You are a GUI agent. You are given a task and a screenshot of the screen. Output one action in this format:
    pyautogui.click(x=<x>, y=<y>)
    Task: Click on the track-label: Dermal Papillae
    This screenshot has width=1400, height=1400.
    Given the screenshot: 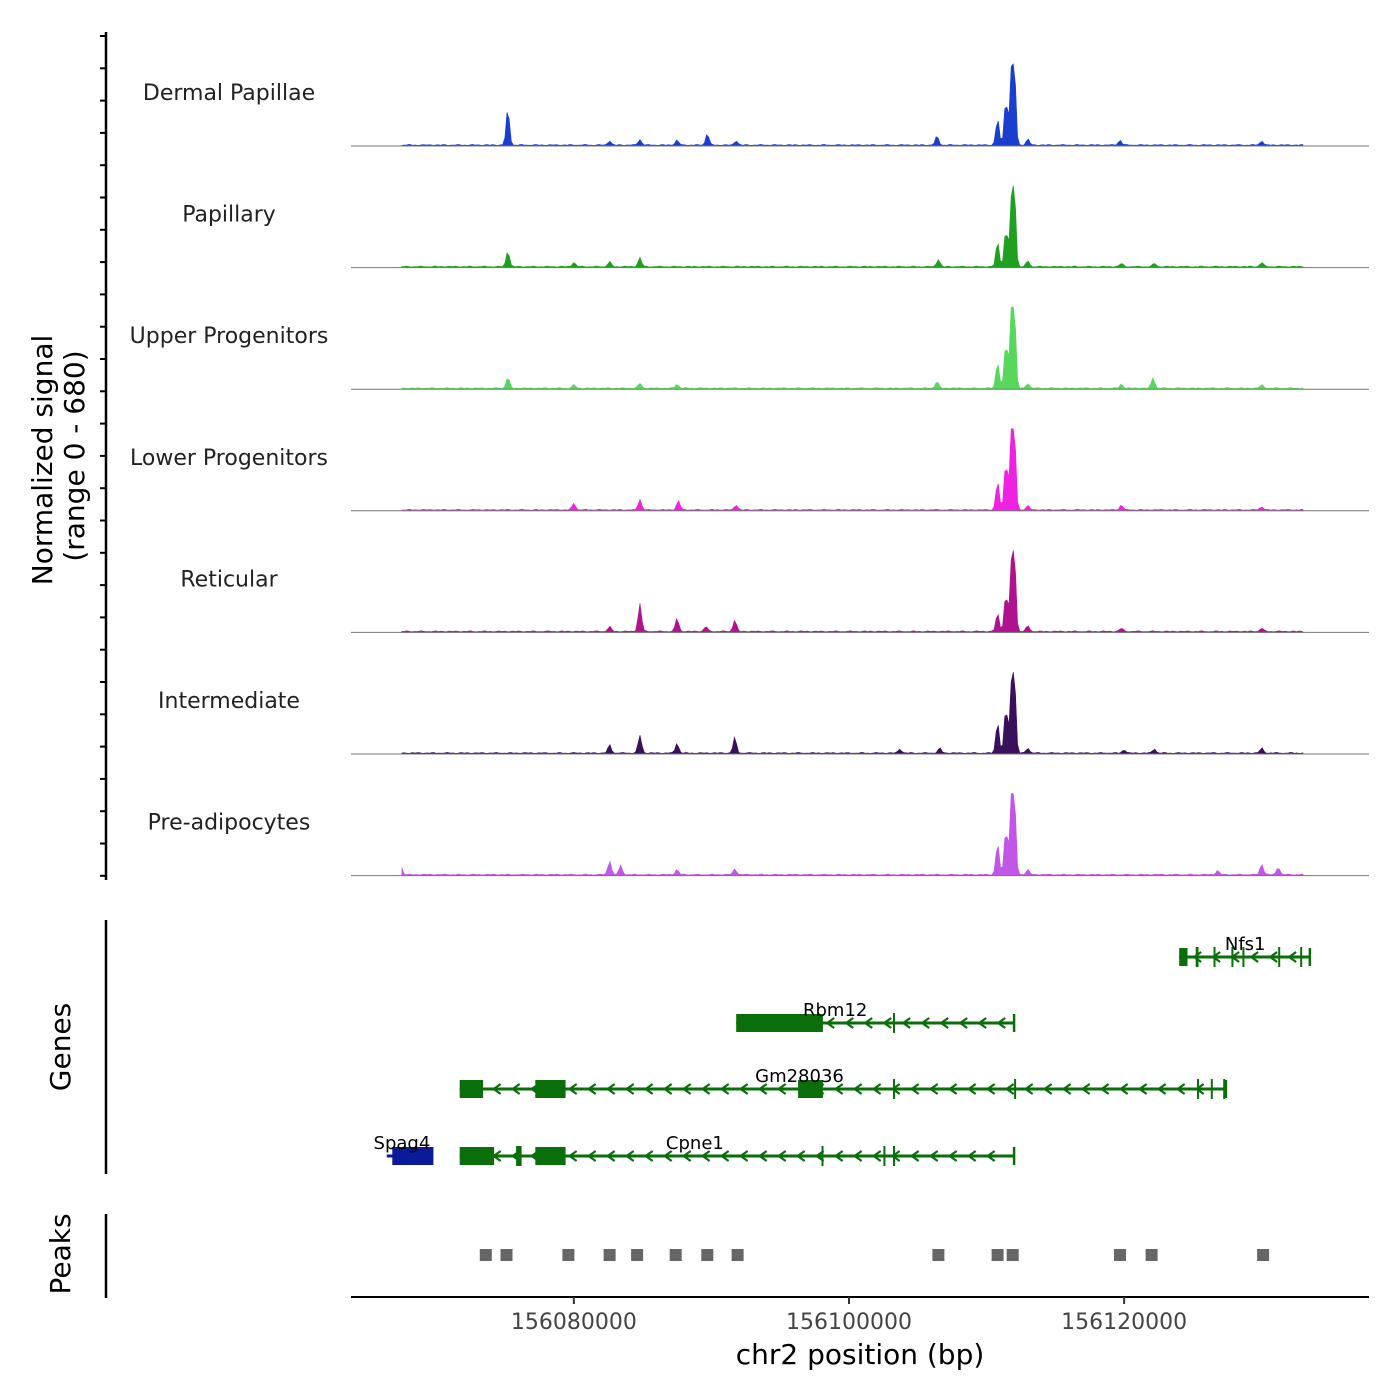 What is the action you would take?
    pyautogui.click(x=229, y=93)
    